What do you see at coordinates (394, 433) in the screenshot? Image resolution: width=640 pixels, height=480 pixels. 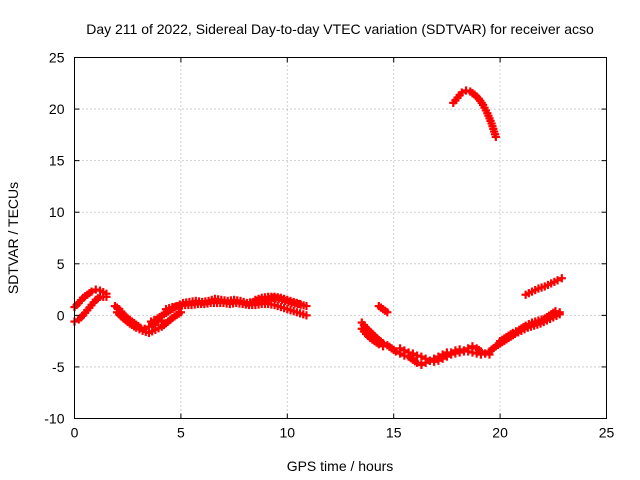 I see `x-tick-label: 15` at bounding box center [394, 433].